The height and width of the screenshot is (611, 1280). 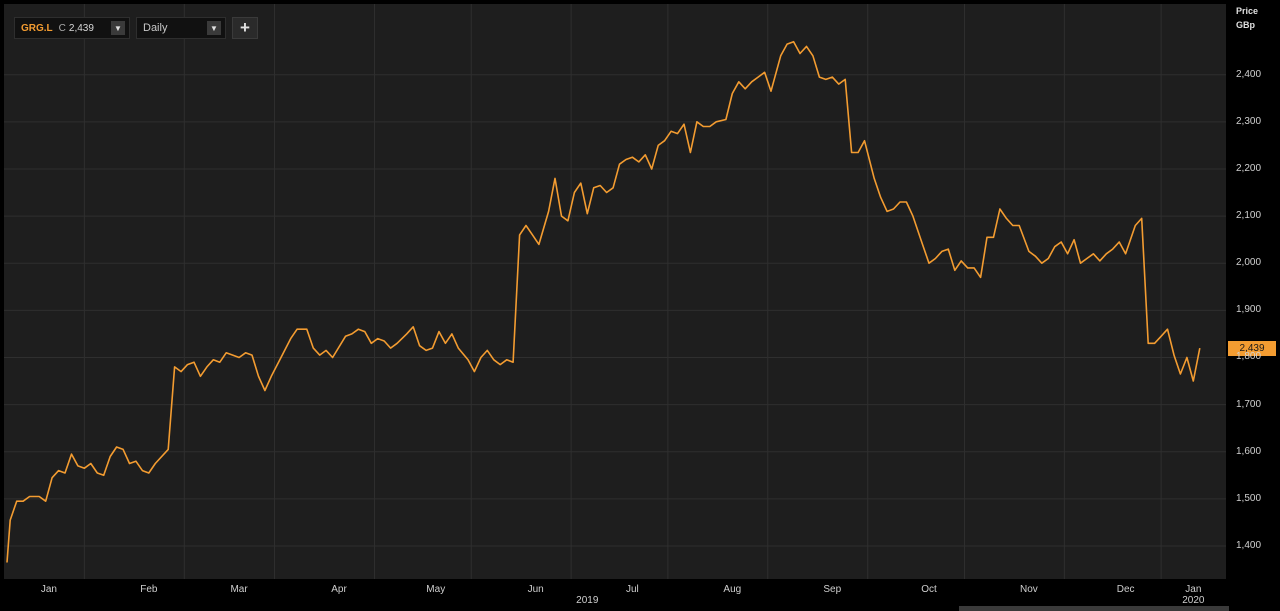 What do you see at coordinates (832, 589) in the screenshot?
I see `time-tick-label: Sep` at bounding box center [832, 589].